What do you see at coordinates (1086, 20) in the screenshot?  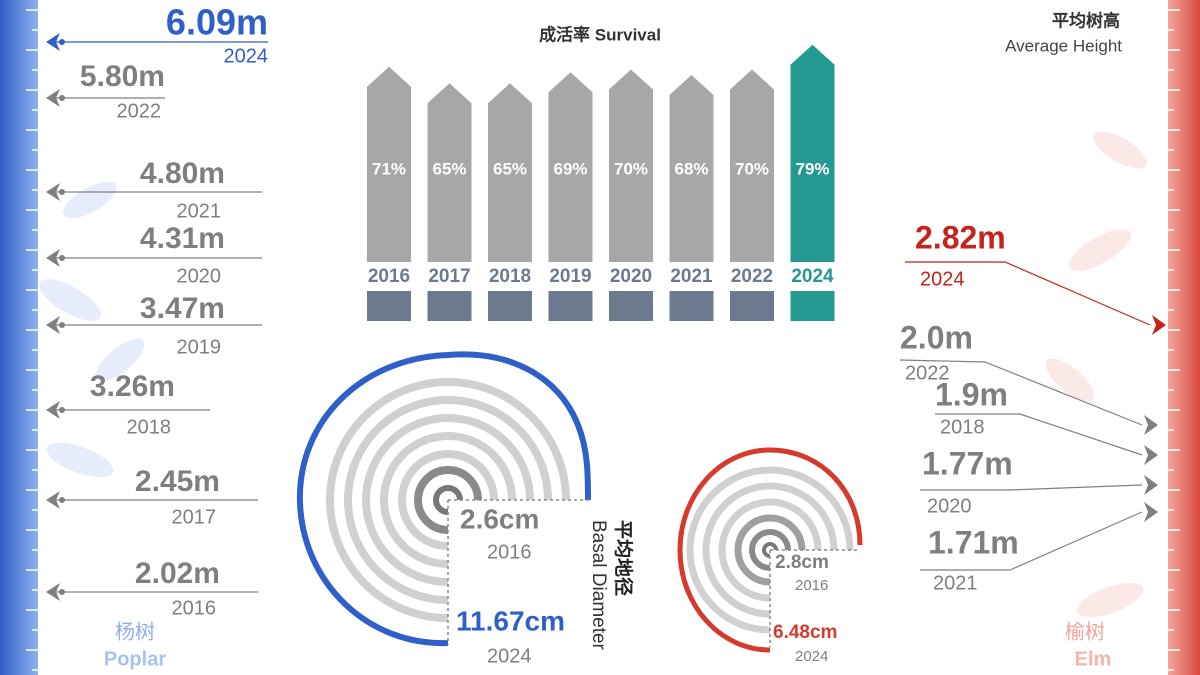 I see `height-title: 平均树高` at bounding box center [1086, 20].